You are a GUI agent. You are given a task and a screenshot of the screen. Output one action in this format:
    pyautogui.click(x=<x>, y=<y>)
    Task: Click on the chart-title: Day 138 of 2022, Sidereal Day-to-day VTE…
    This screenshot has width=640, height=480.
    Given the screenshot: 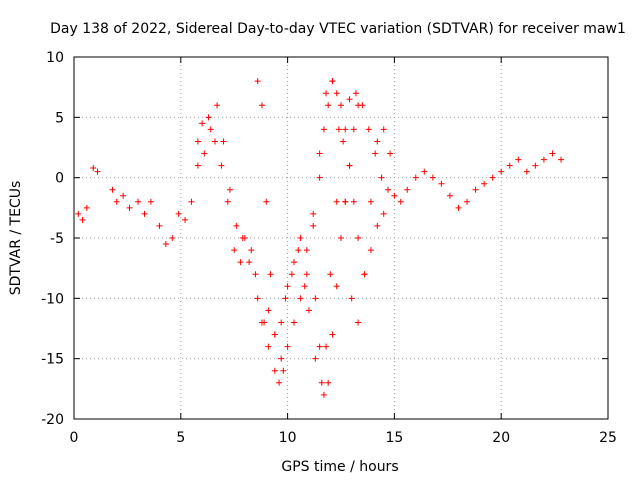 What is the action you would take?
    pyautogui.click(x=338, y=29)
    